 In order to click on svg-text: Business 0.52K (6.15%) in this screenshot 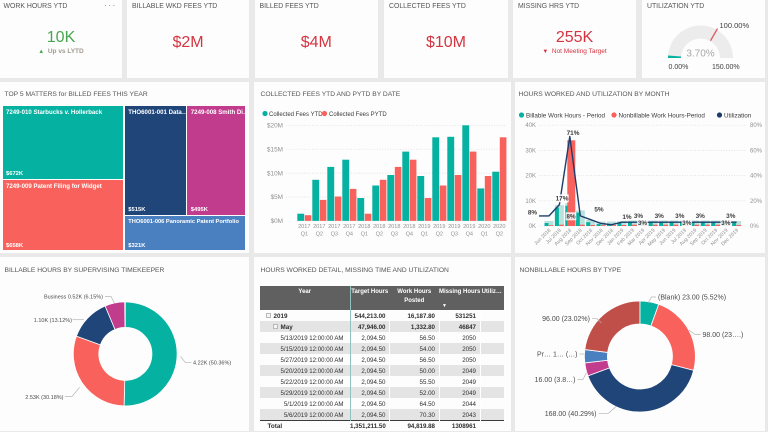, I will do `click(73, 298)`.